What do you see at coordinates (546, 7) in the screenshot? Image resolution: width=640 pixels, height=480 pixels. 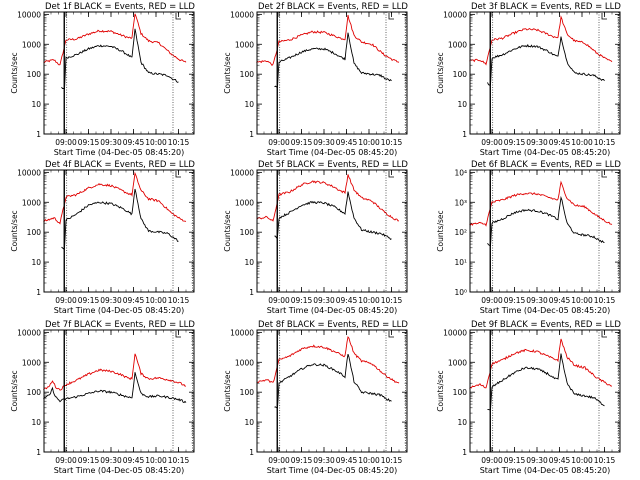 I see `panel-title: Det 3f BLACK = Events, RED = LLD` at bounding box center [546, 7].